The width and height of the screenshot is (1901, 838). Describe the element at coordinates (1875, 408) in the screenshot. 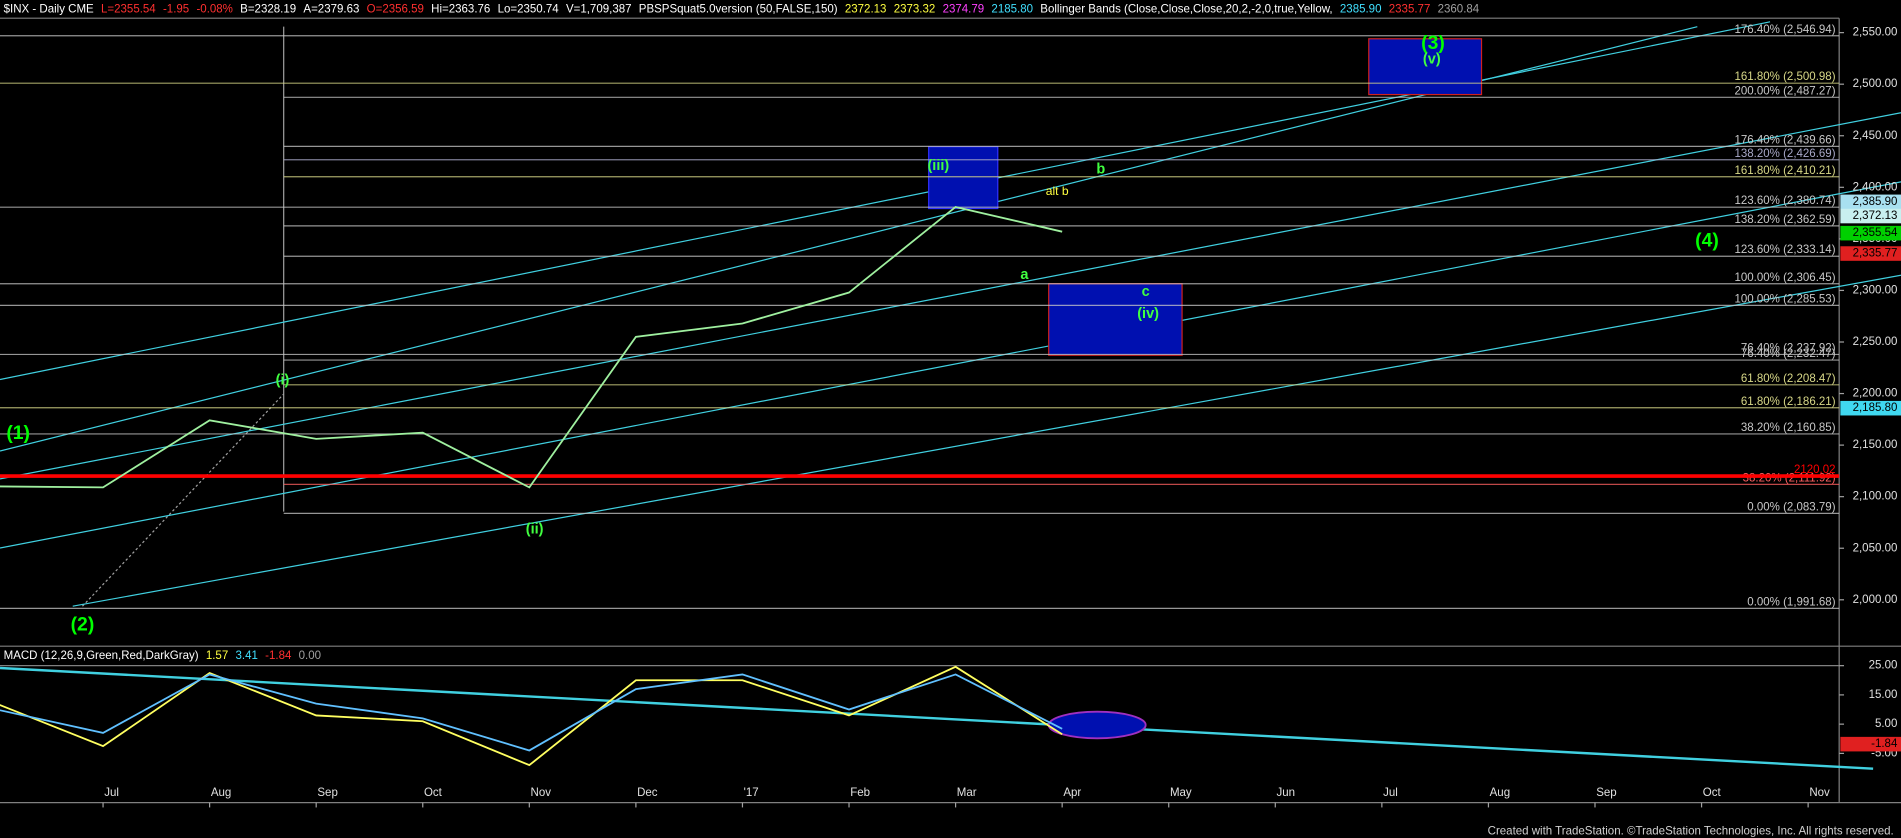

I see `price-tag-label: 2,185.80` at that location.